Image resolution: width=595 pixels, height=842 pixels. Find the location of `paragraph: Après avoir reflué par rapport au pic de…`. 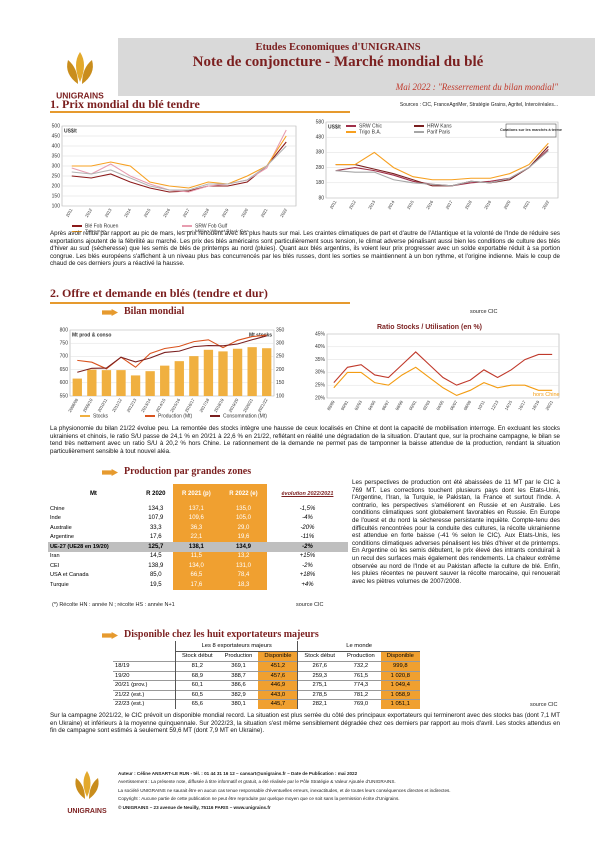

paragraph: Après avoir reflué par rapport au pic de… is located at coordinates (305, 249).